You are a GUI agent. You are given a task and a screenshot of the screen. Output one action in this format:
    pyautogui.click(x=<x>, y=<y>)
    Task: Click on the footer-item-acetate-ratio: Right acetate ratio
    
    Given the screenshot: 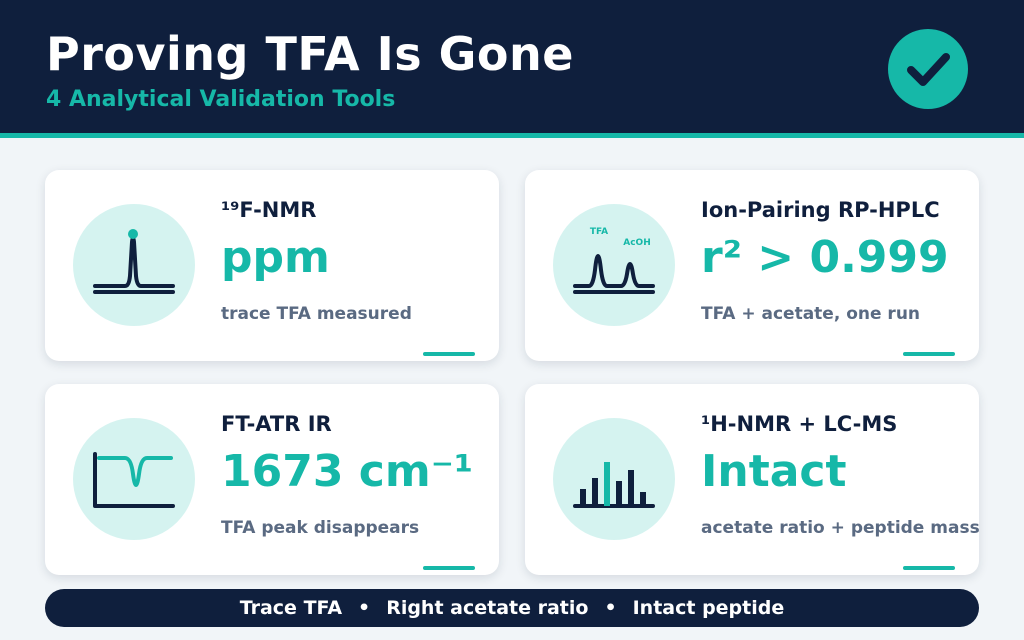 What is the action you would take?
    pyautogui.click(x=487, y=608)
    